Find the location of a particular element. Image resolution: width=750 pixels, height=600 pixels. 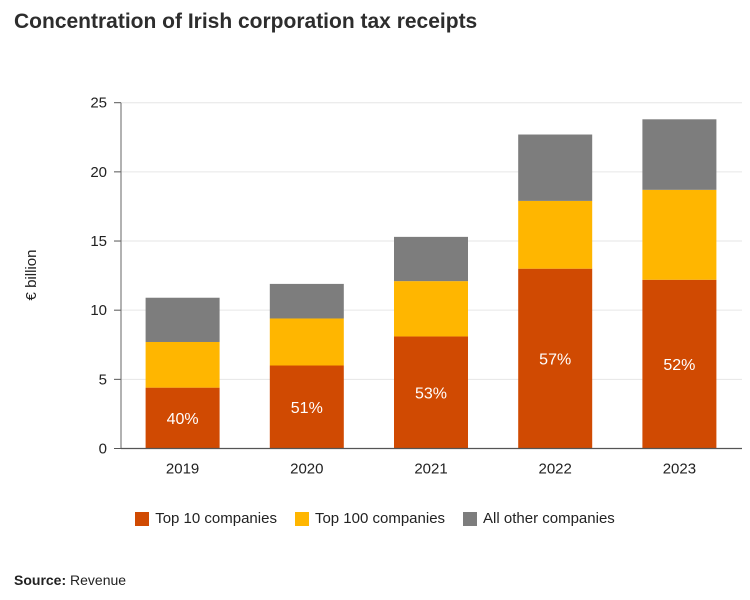

source-note: Source: Revenue is located at coordinates (70, 580).